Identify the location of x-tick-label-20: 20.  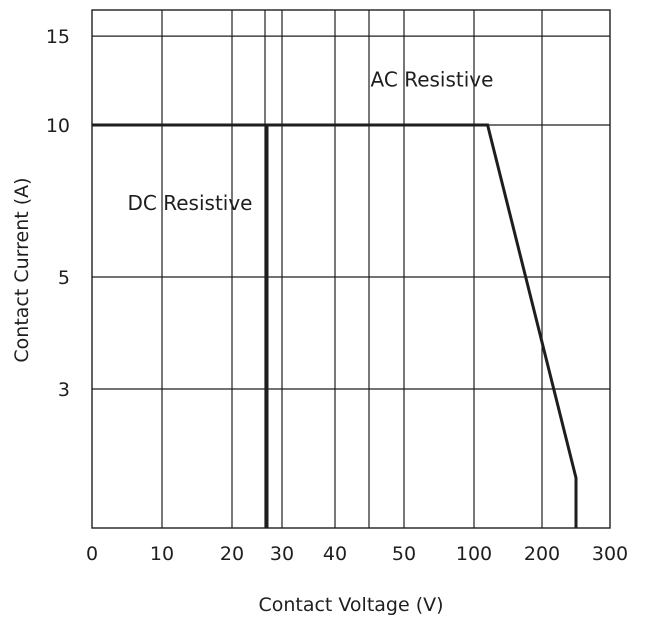
(232, 554).